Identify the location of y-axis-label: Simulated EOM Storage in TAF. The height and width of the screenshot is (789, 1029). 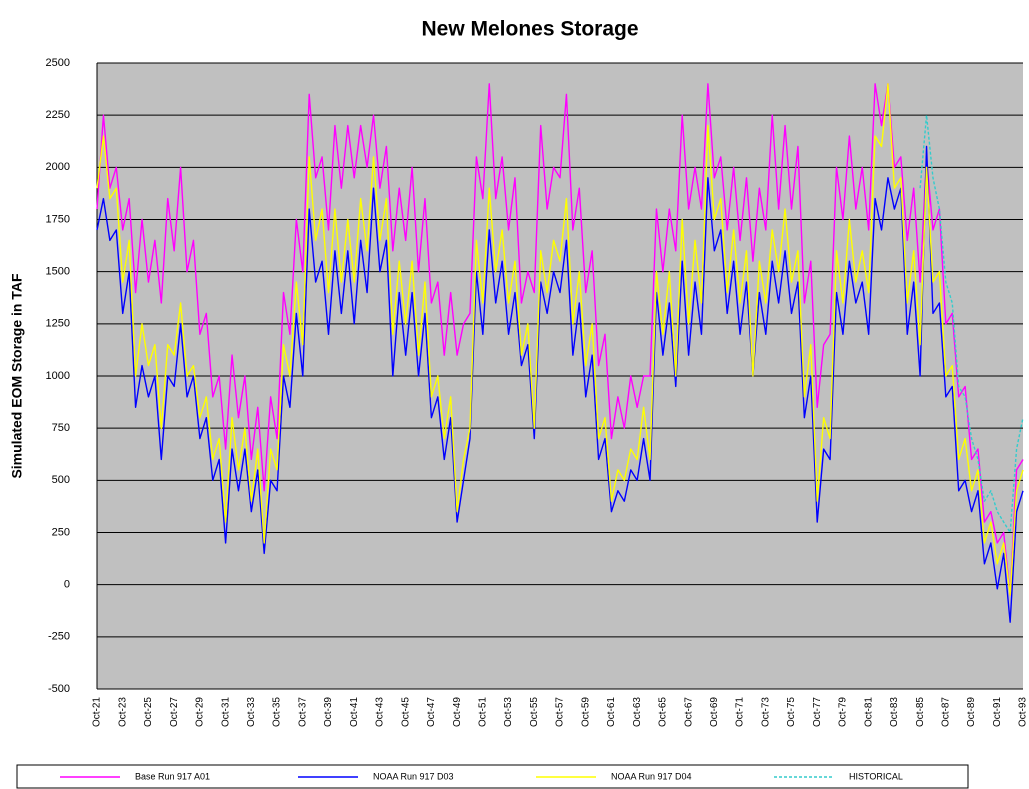
(17, 376).